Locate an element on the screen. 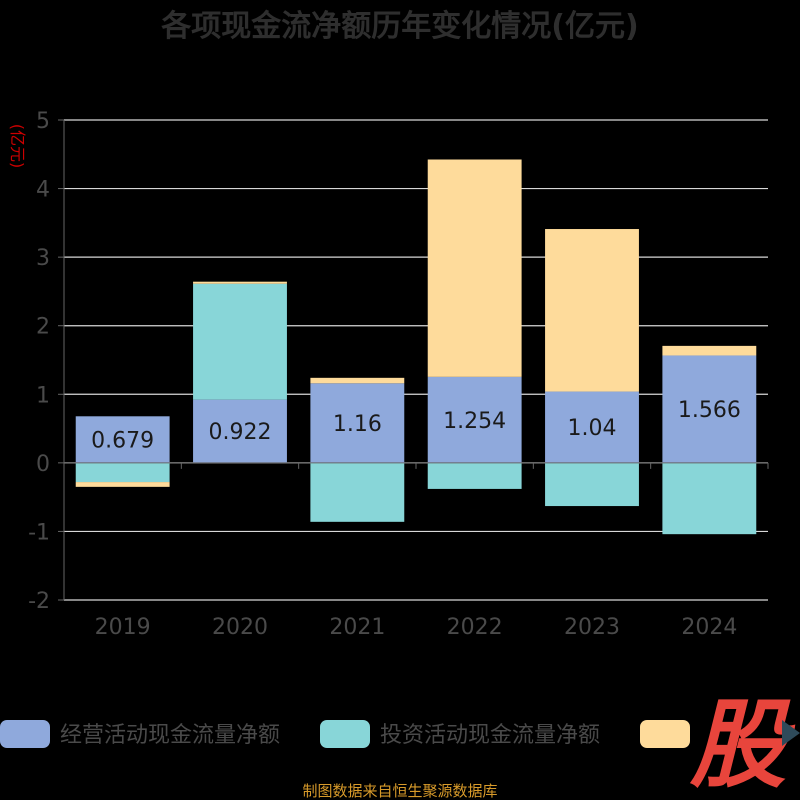  chart-title: 各项现金流净额历年变化情况(亿元) is located at coordinates (399, 26).